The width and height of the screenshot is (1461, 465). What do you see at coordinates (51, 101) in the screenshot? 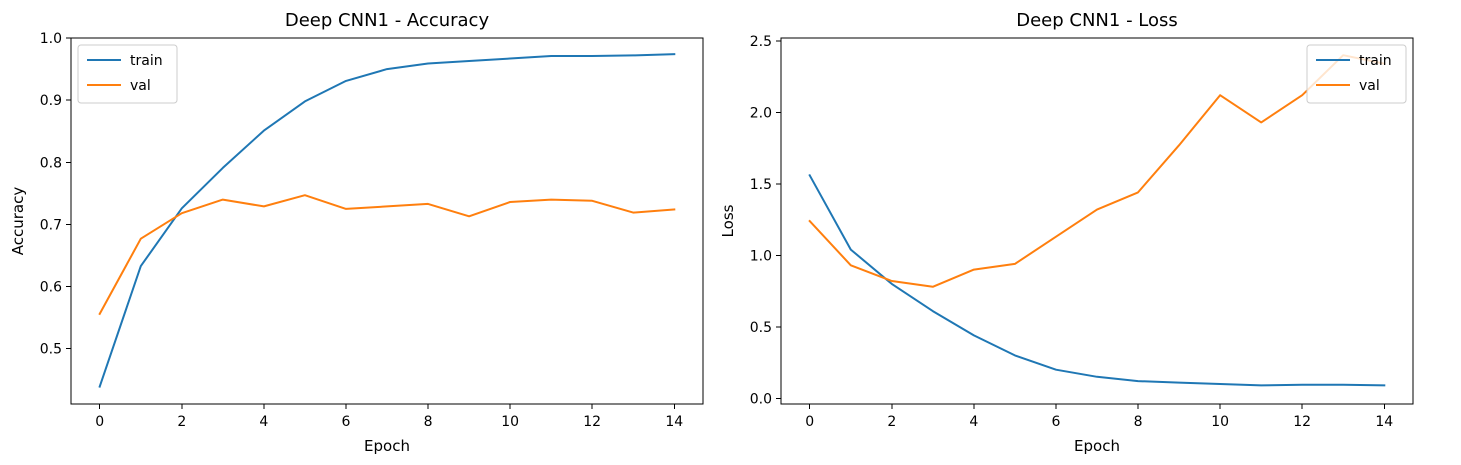
I see `y-tick-label: 0.9` at bounding box center [51, 101].